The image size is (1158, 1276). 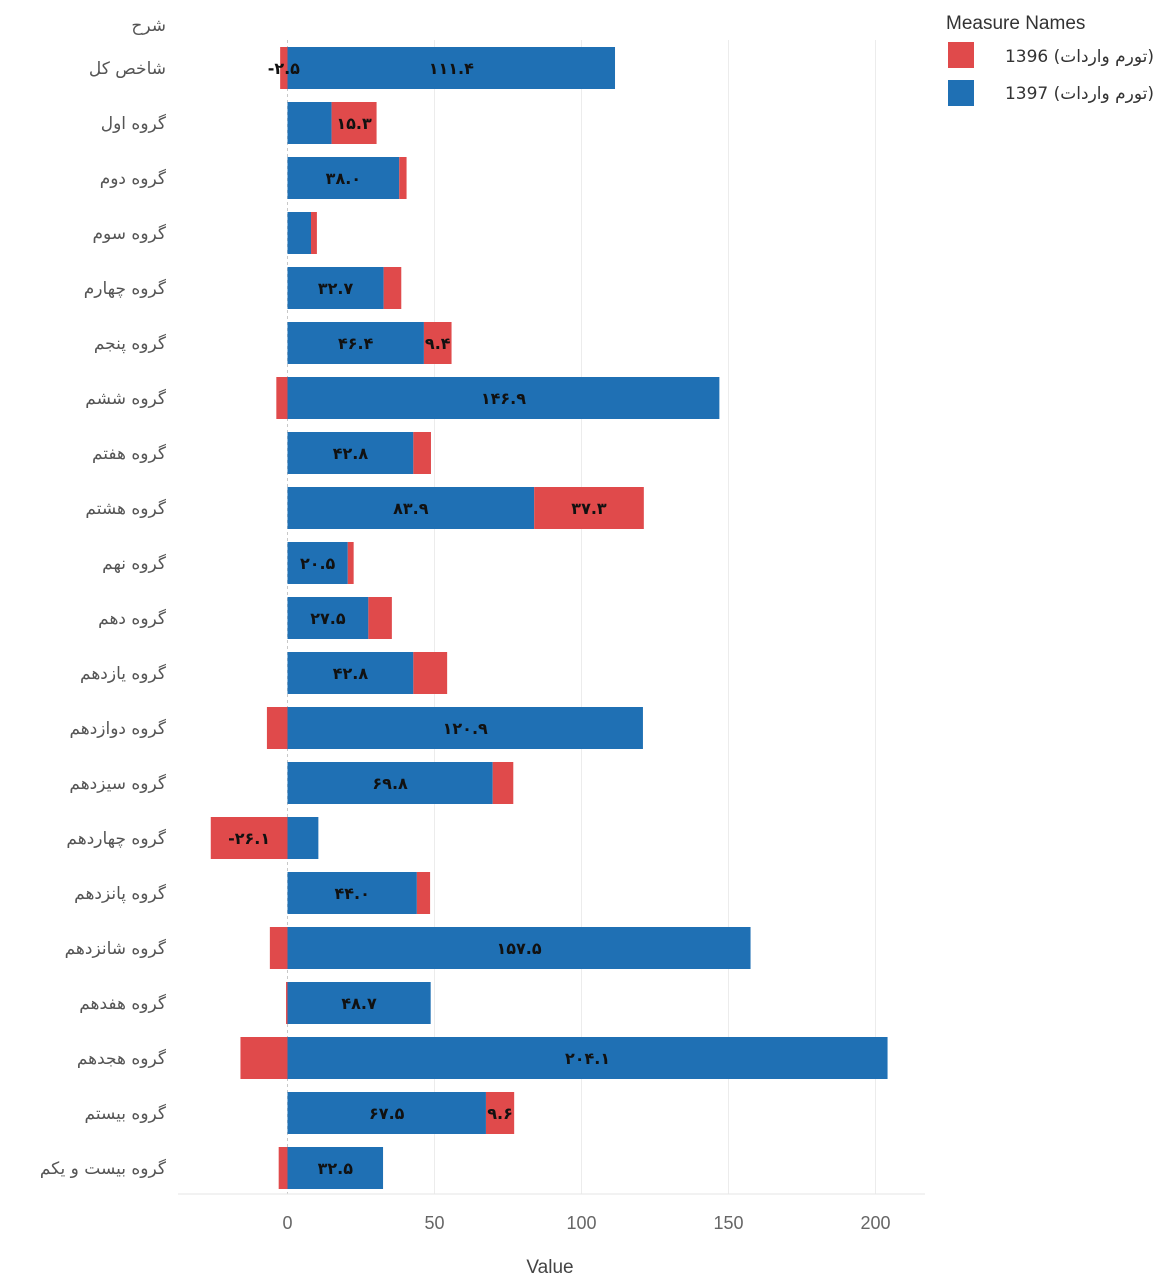 I want to click on row-label: گروه نهم, so click(x=134, y=563).